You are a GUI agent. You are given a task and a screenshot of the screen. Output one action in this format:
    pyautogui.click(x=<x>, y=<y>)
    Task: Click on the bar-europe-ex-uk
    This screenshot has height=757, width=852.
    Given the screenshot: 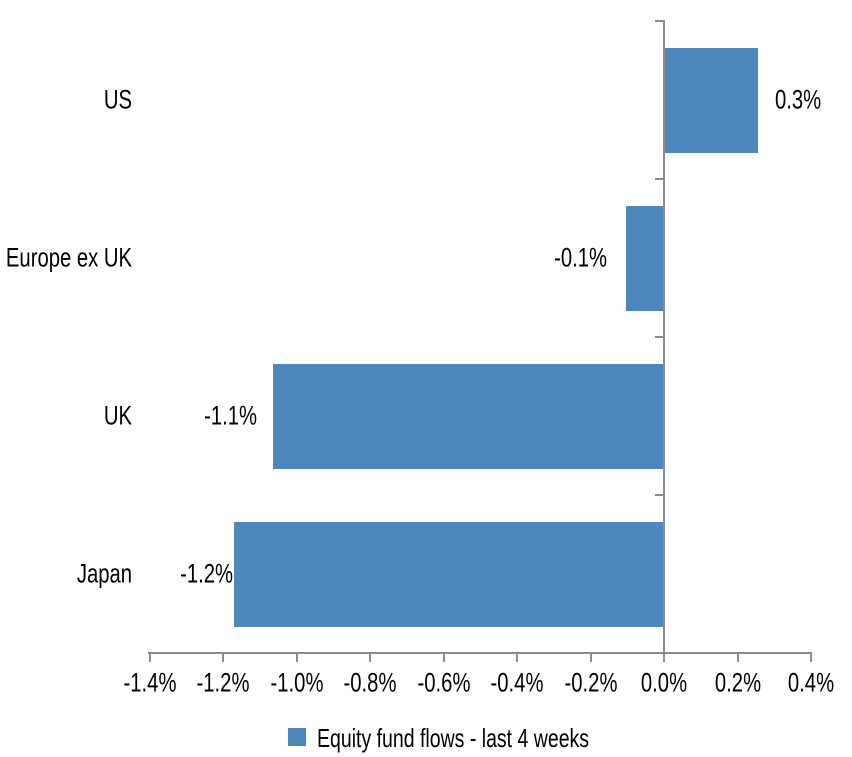 What is the action you would take?
    pyautogui.click(x=644, y=258)
    